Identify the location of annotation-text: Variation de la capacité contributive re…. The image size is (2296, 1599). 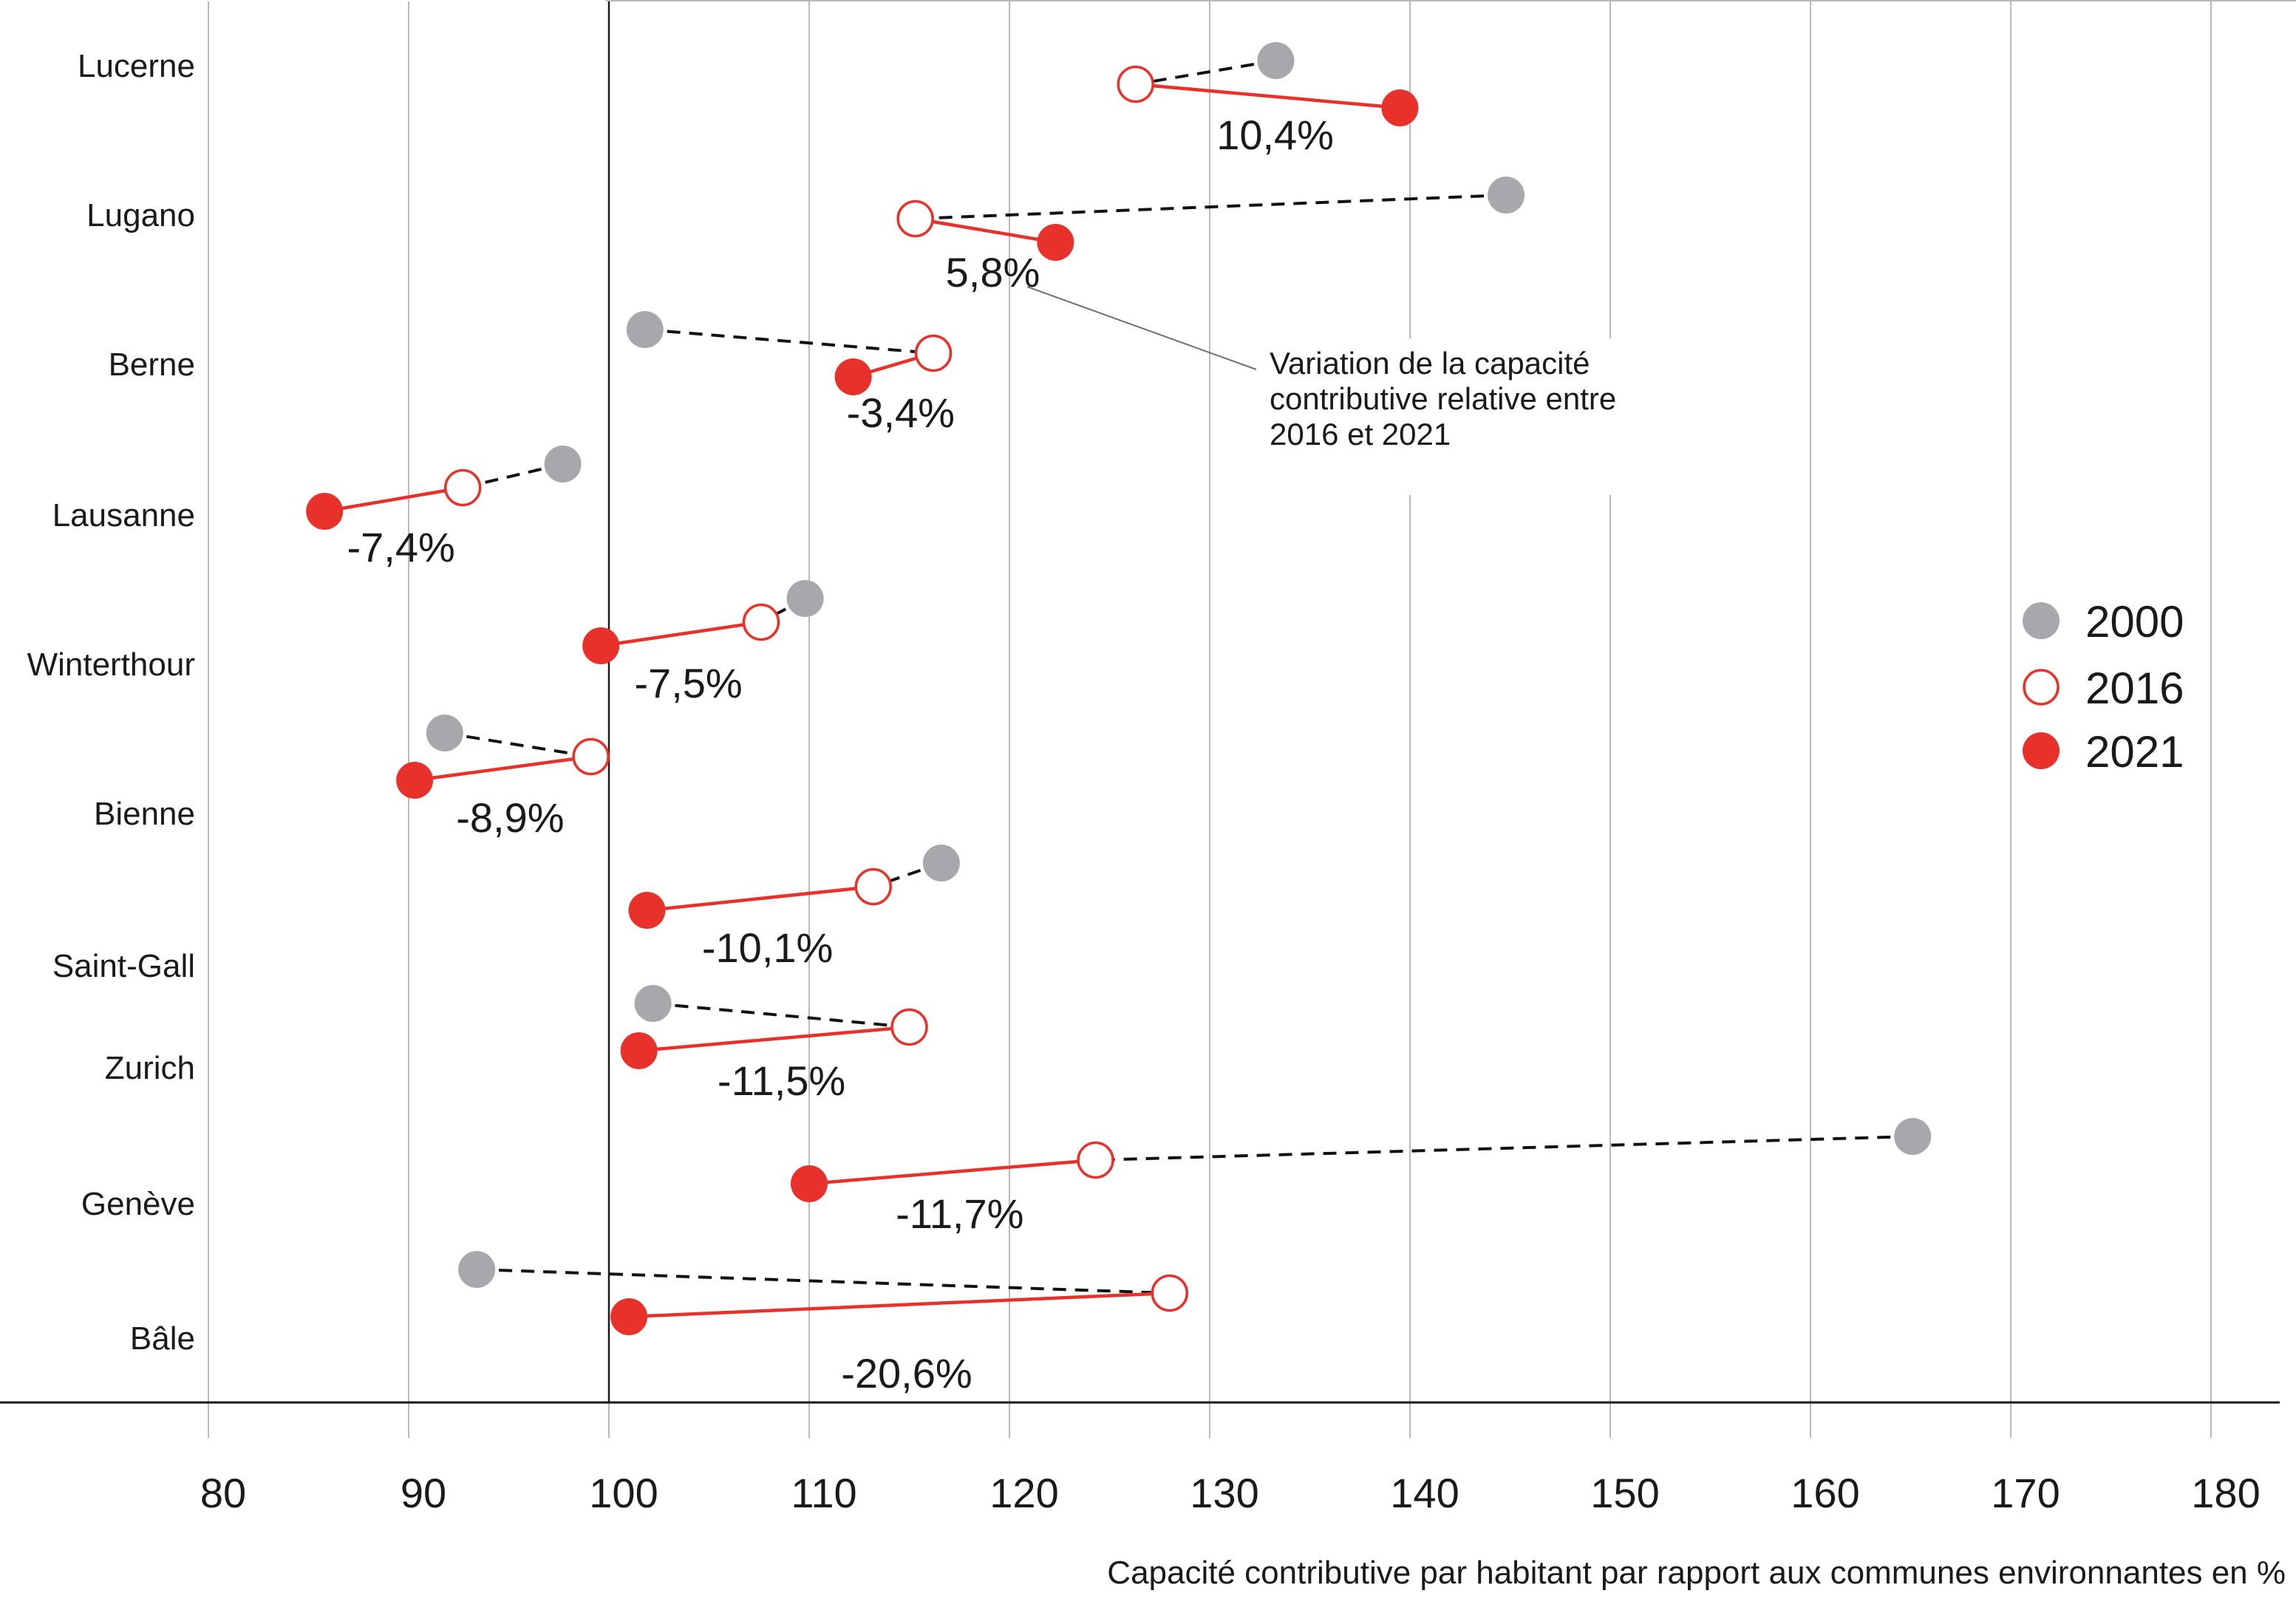
(1447, 398).